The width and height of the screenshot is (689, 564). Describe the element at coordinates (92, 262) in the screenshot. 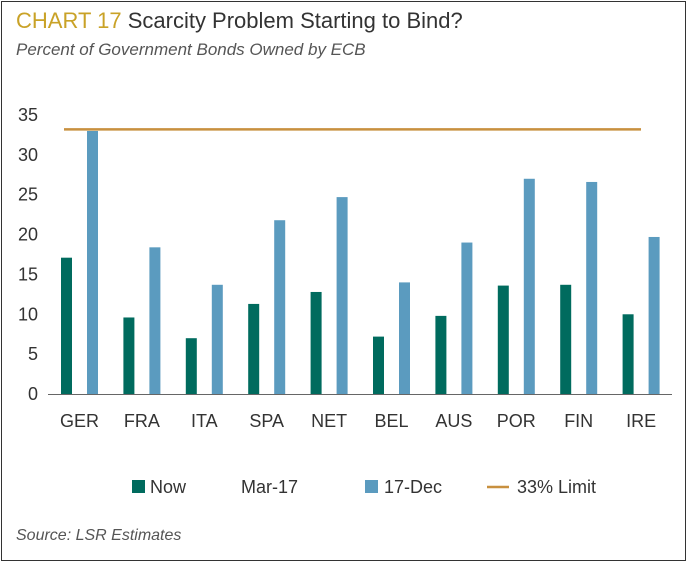

I see `bar-17-dec-ger` at that location.